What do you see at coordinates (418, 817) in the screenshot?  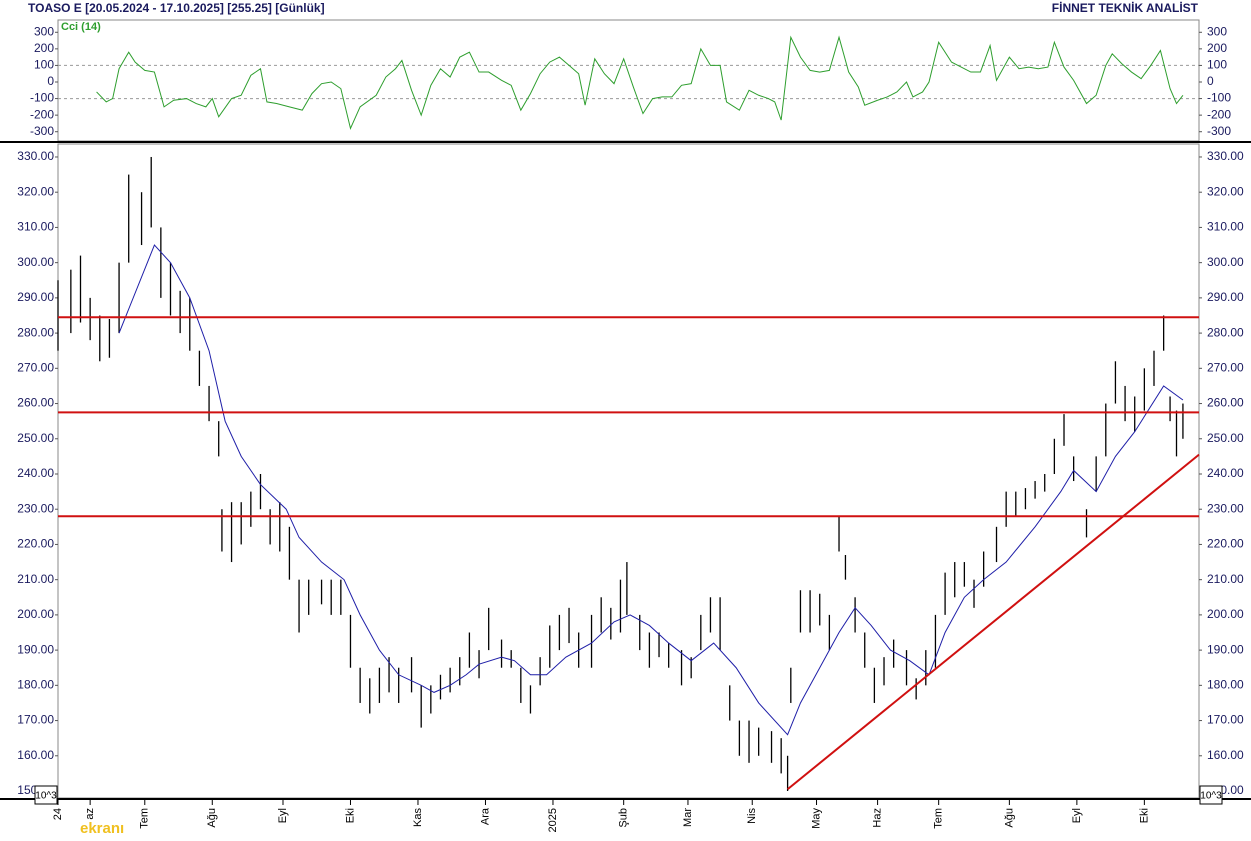 I see `x-tick-label: Kas` at bounding box center [418, 817].